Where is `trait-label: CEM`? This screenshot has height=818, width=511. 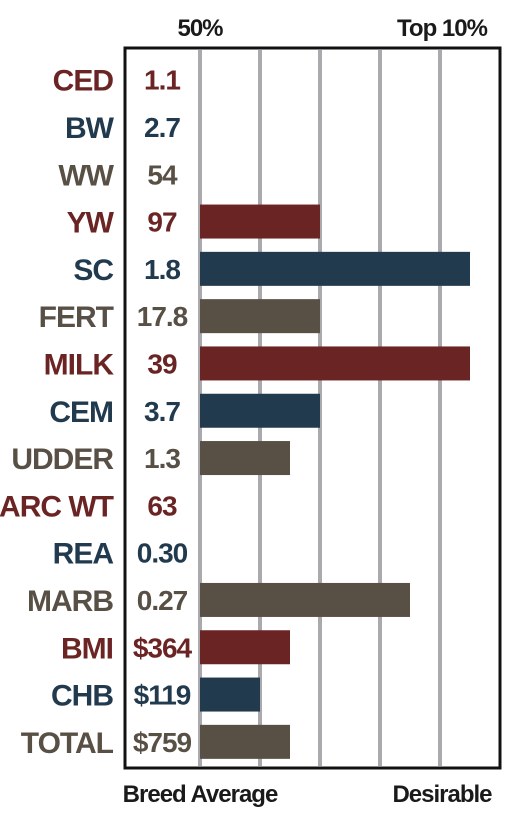
trait-label: CEM is located at coordinates (81, 412).